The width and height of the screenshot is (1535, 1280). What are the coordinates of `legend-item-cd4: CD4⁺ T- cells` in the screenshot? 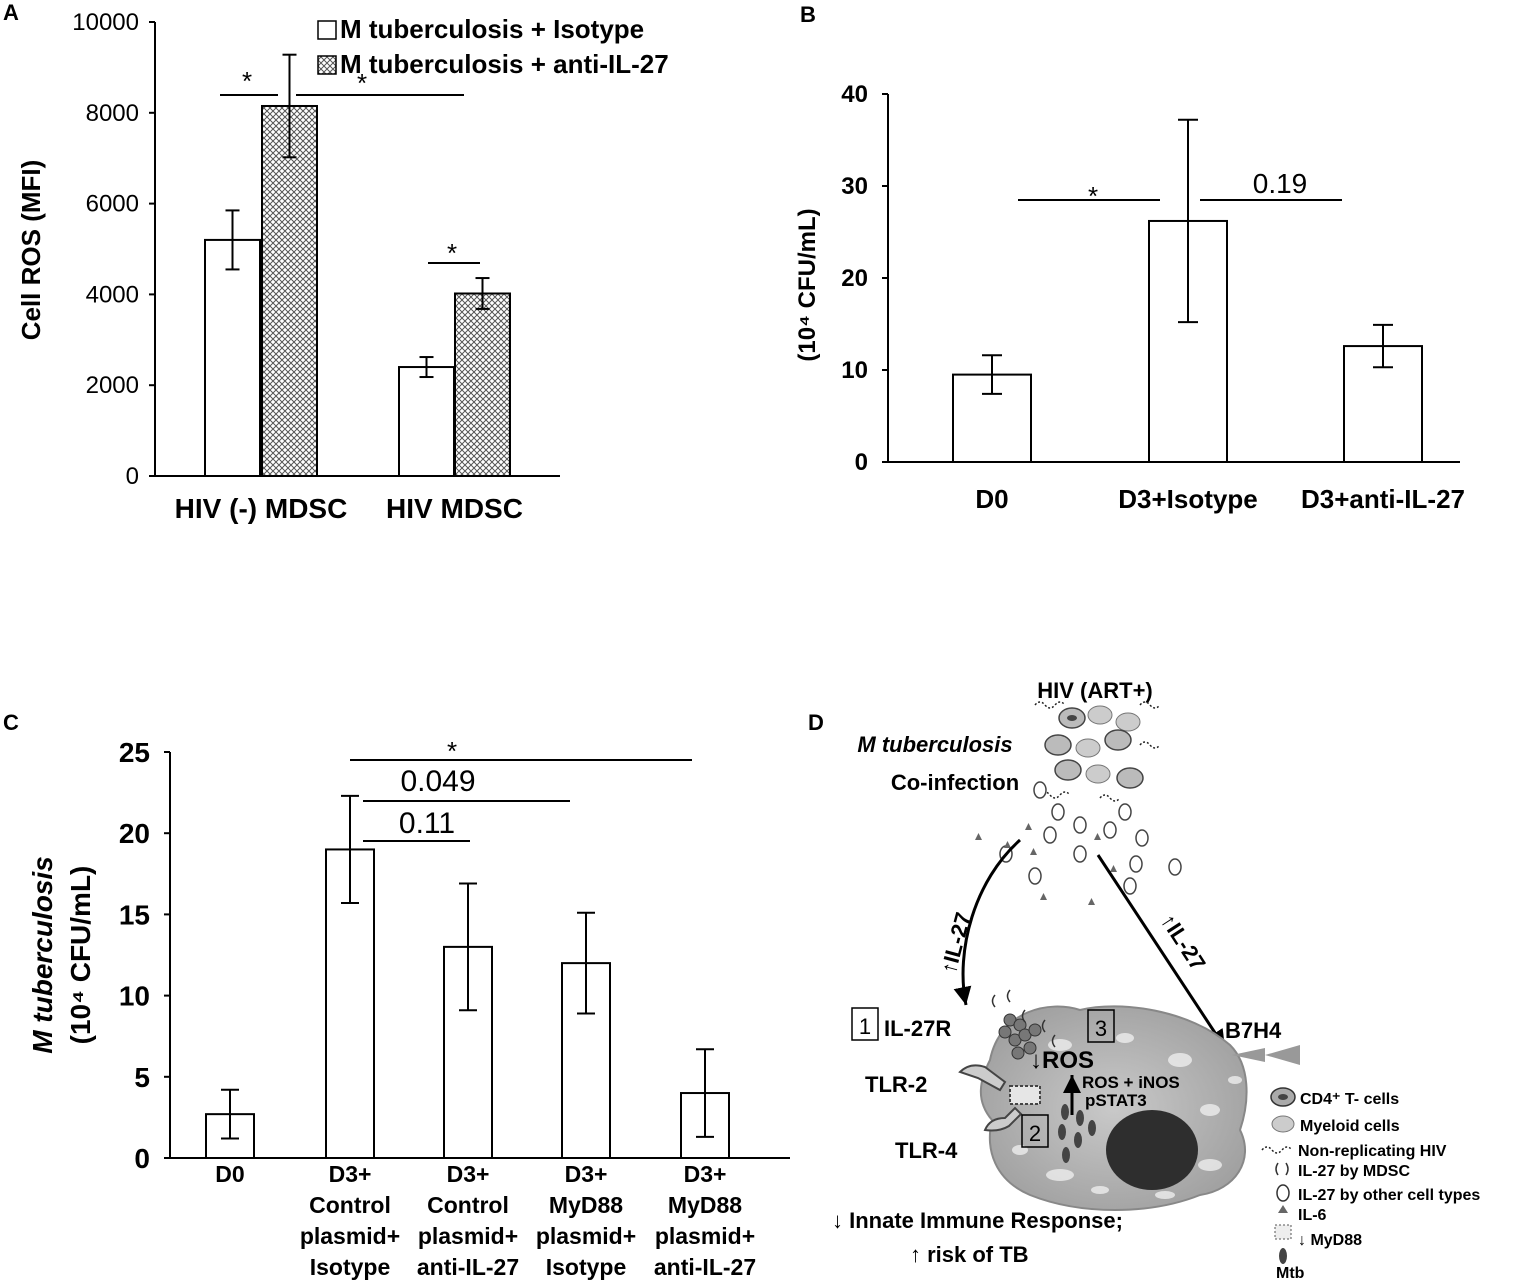 It's located at (1349, 1099).